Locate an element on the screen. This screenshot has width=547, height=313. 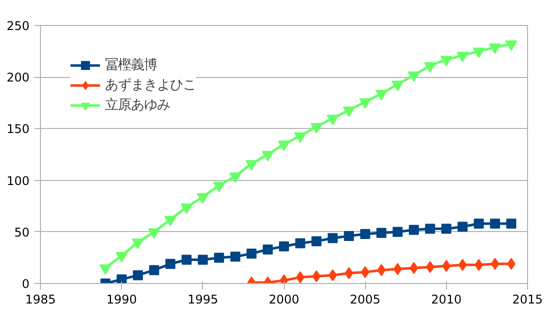
x-tick-label: 2010 is located at coordinates (446, 299).